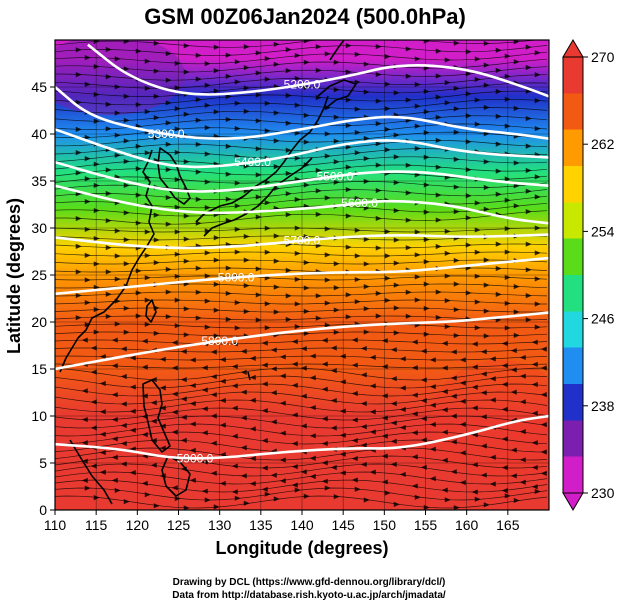  I want to click on y-tick-label: 45, so click(39, 87).